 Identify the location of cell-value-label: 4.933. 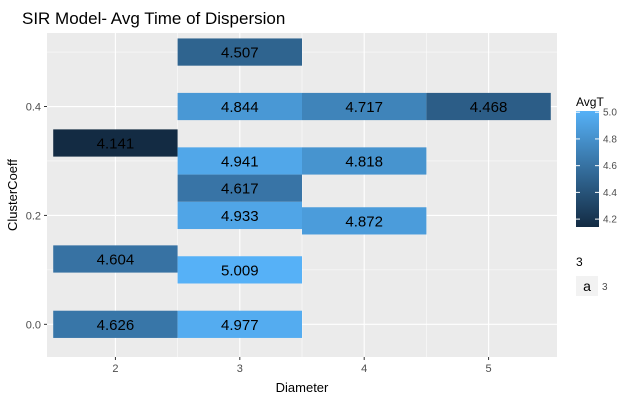
(240, 216).